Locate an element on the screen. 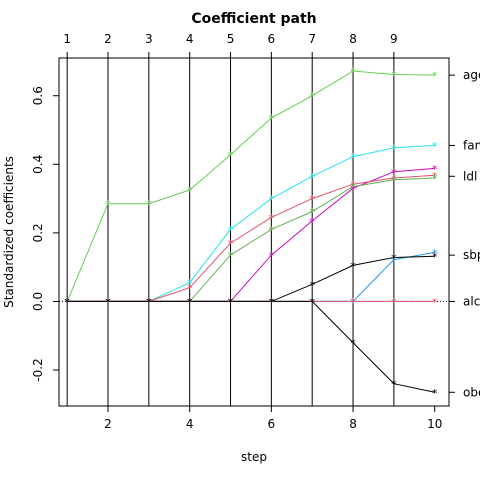  series-5-point-2: * is located at coordinates (108, 302).